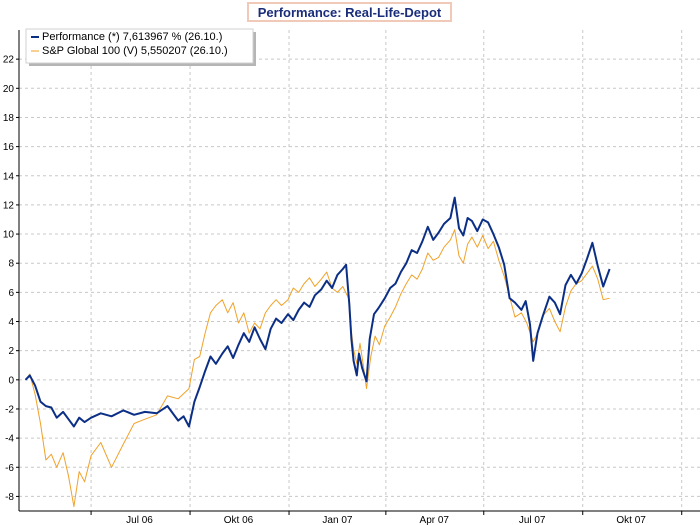 The image size is (700, 525). What do you see at coordinates (9, 176) in the screenshot?
I see `y-tick-label: 14` at bounding box center [9, 176].